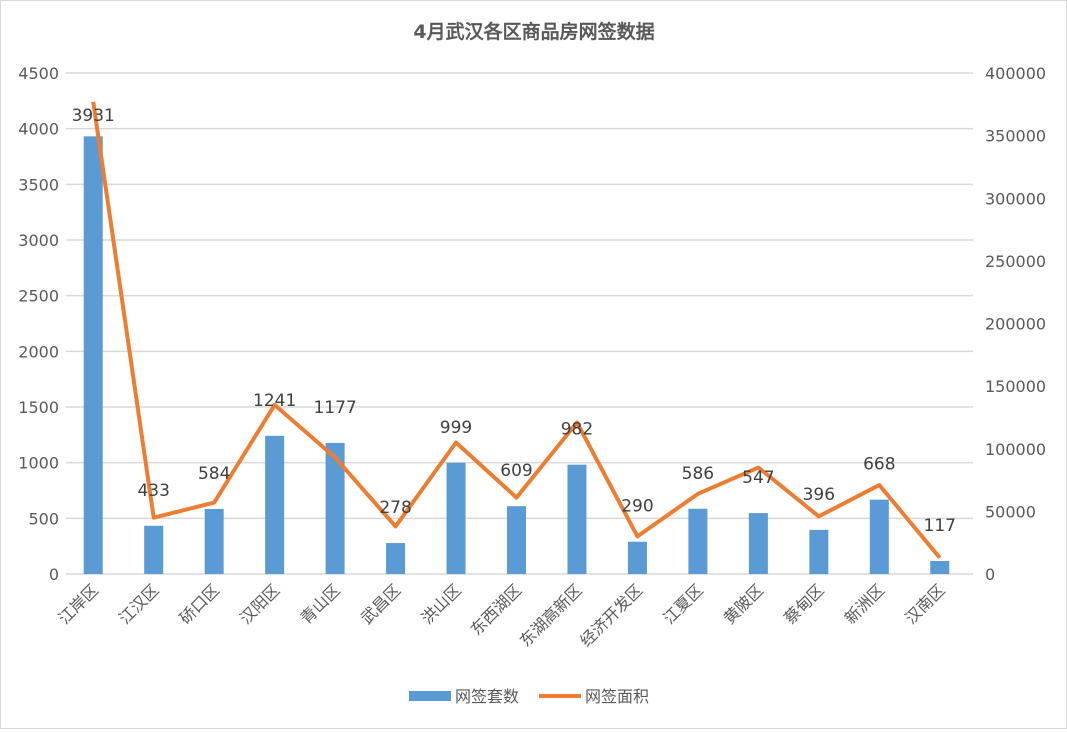 The height and width of the screenshot is (732, 1067). What do you see at coordinates (940, 526) in the screenshot?
I see `bar-data-label: 117` at bounding box center [940, 526].